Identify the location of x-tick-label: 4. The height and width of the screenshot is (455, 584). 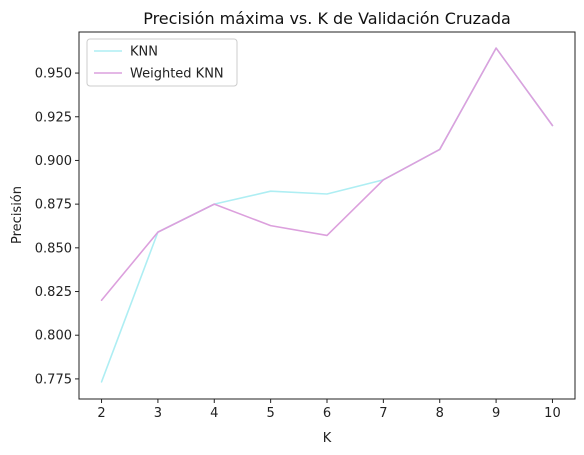
(214, 413).